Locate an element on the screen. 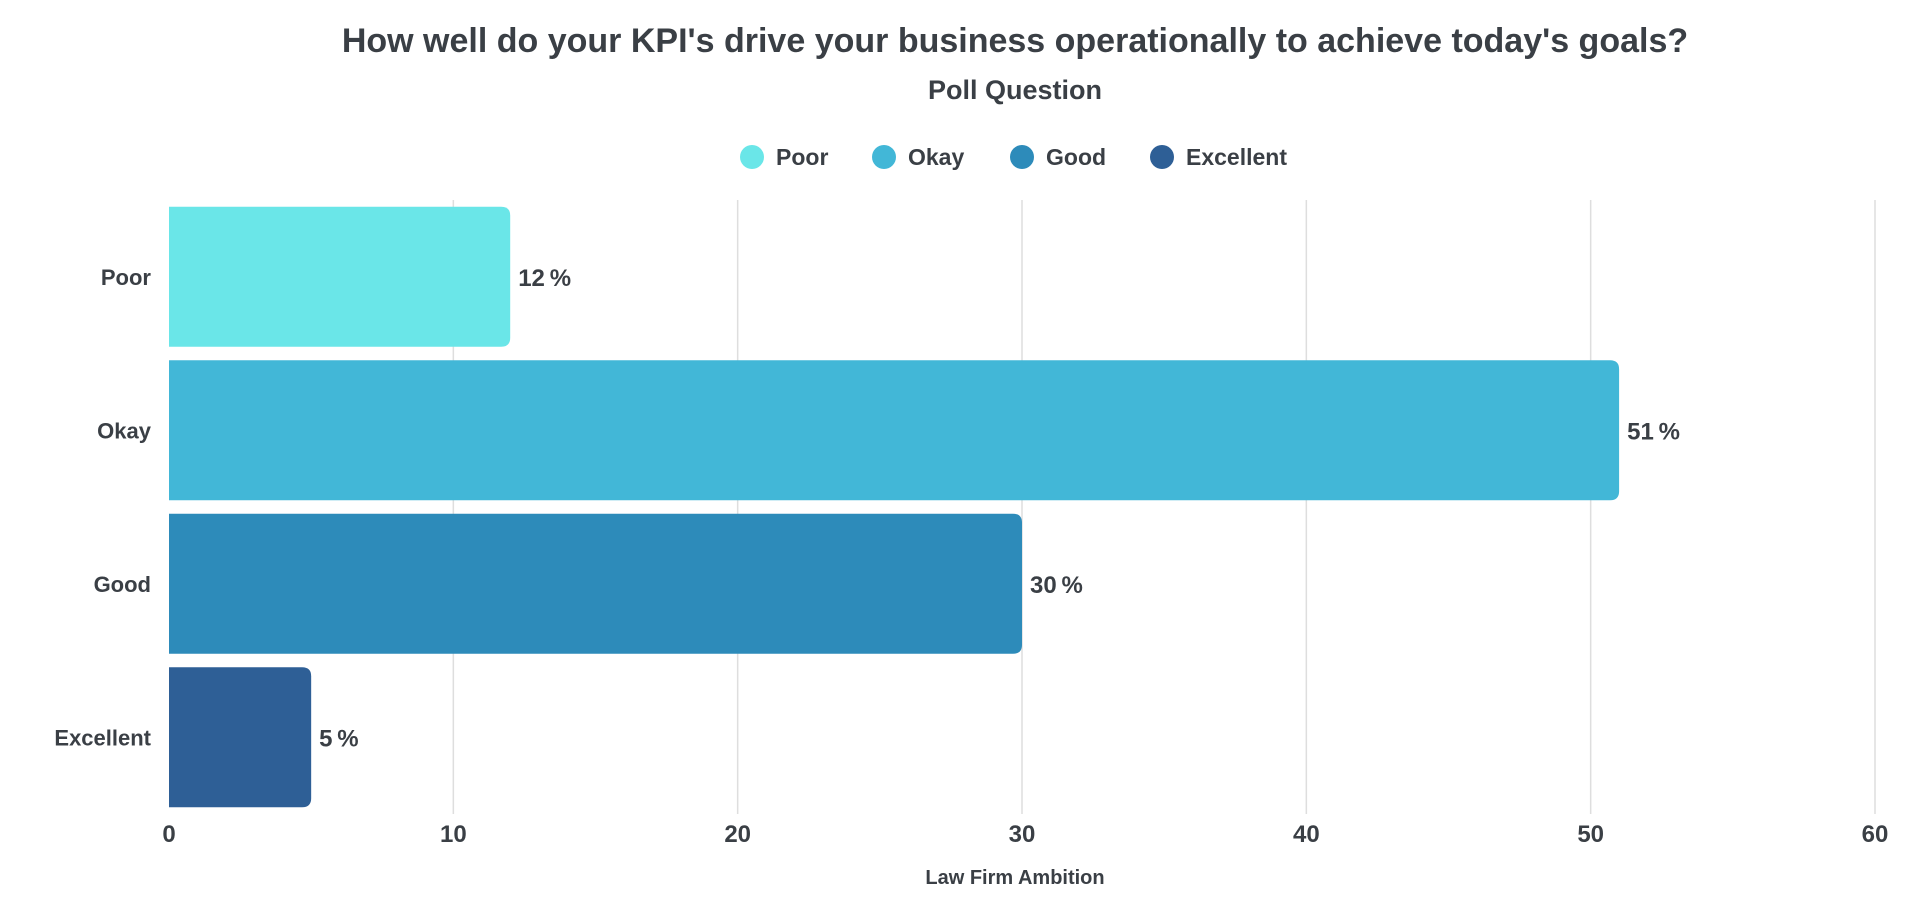 Image resolution: width=1922 pixels, height=908 pixels. bar-excellent is located at coordinates (240, 737).